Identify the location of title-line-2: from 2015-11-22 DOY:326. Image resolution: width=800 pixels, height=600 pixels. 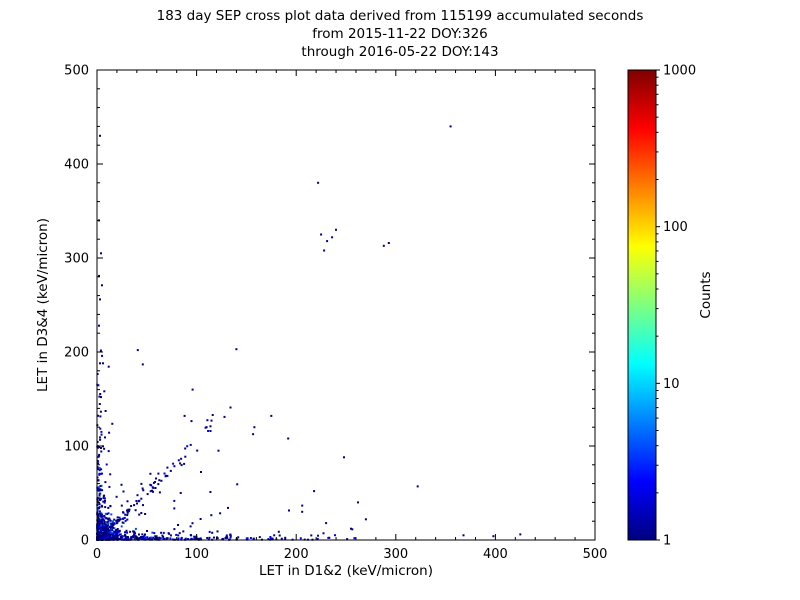
(400, 34).